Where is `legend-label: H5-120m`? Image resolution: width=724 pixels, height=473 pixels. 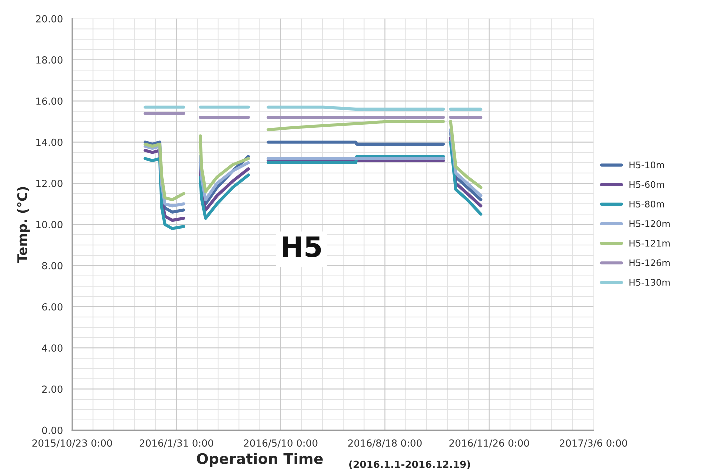
legend-label: H5-120m is located at coordinates (650, 224).